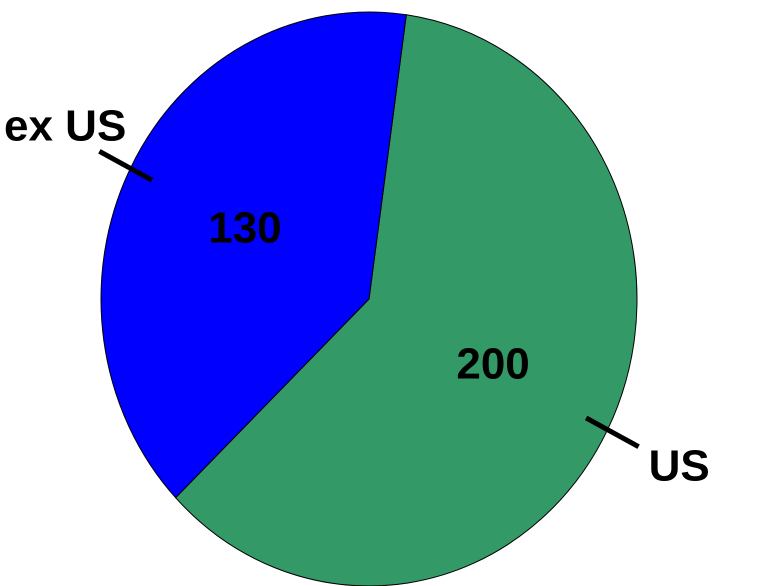  Describe the element at coordinates (679, 466) in the screenshot. I see `category-label-us: US` at that location.